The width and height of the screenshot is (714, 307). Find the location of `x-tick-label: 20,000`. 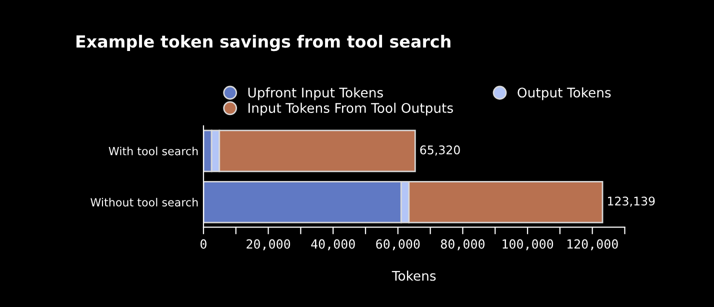

x-tick-label: 20,000 is located at coordinates (268, 244).